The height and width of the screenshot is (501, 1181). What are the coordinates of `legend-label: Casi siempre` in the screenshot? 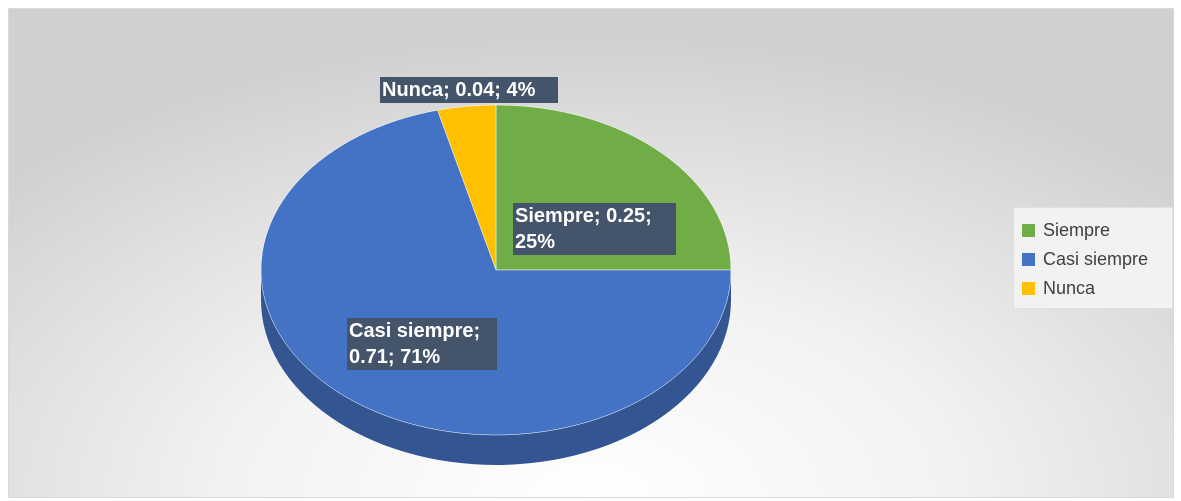 It's located at (1096, 259).